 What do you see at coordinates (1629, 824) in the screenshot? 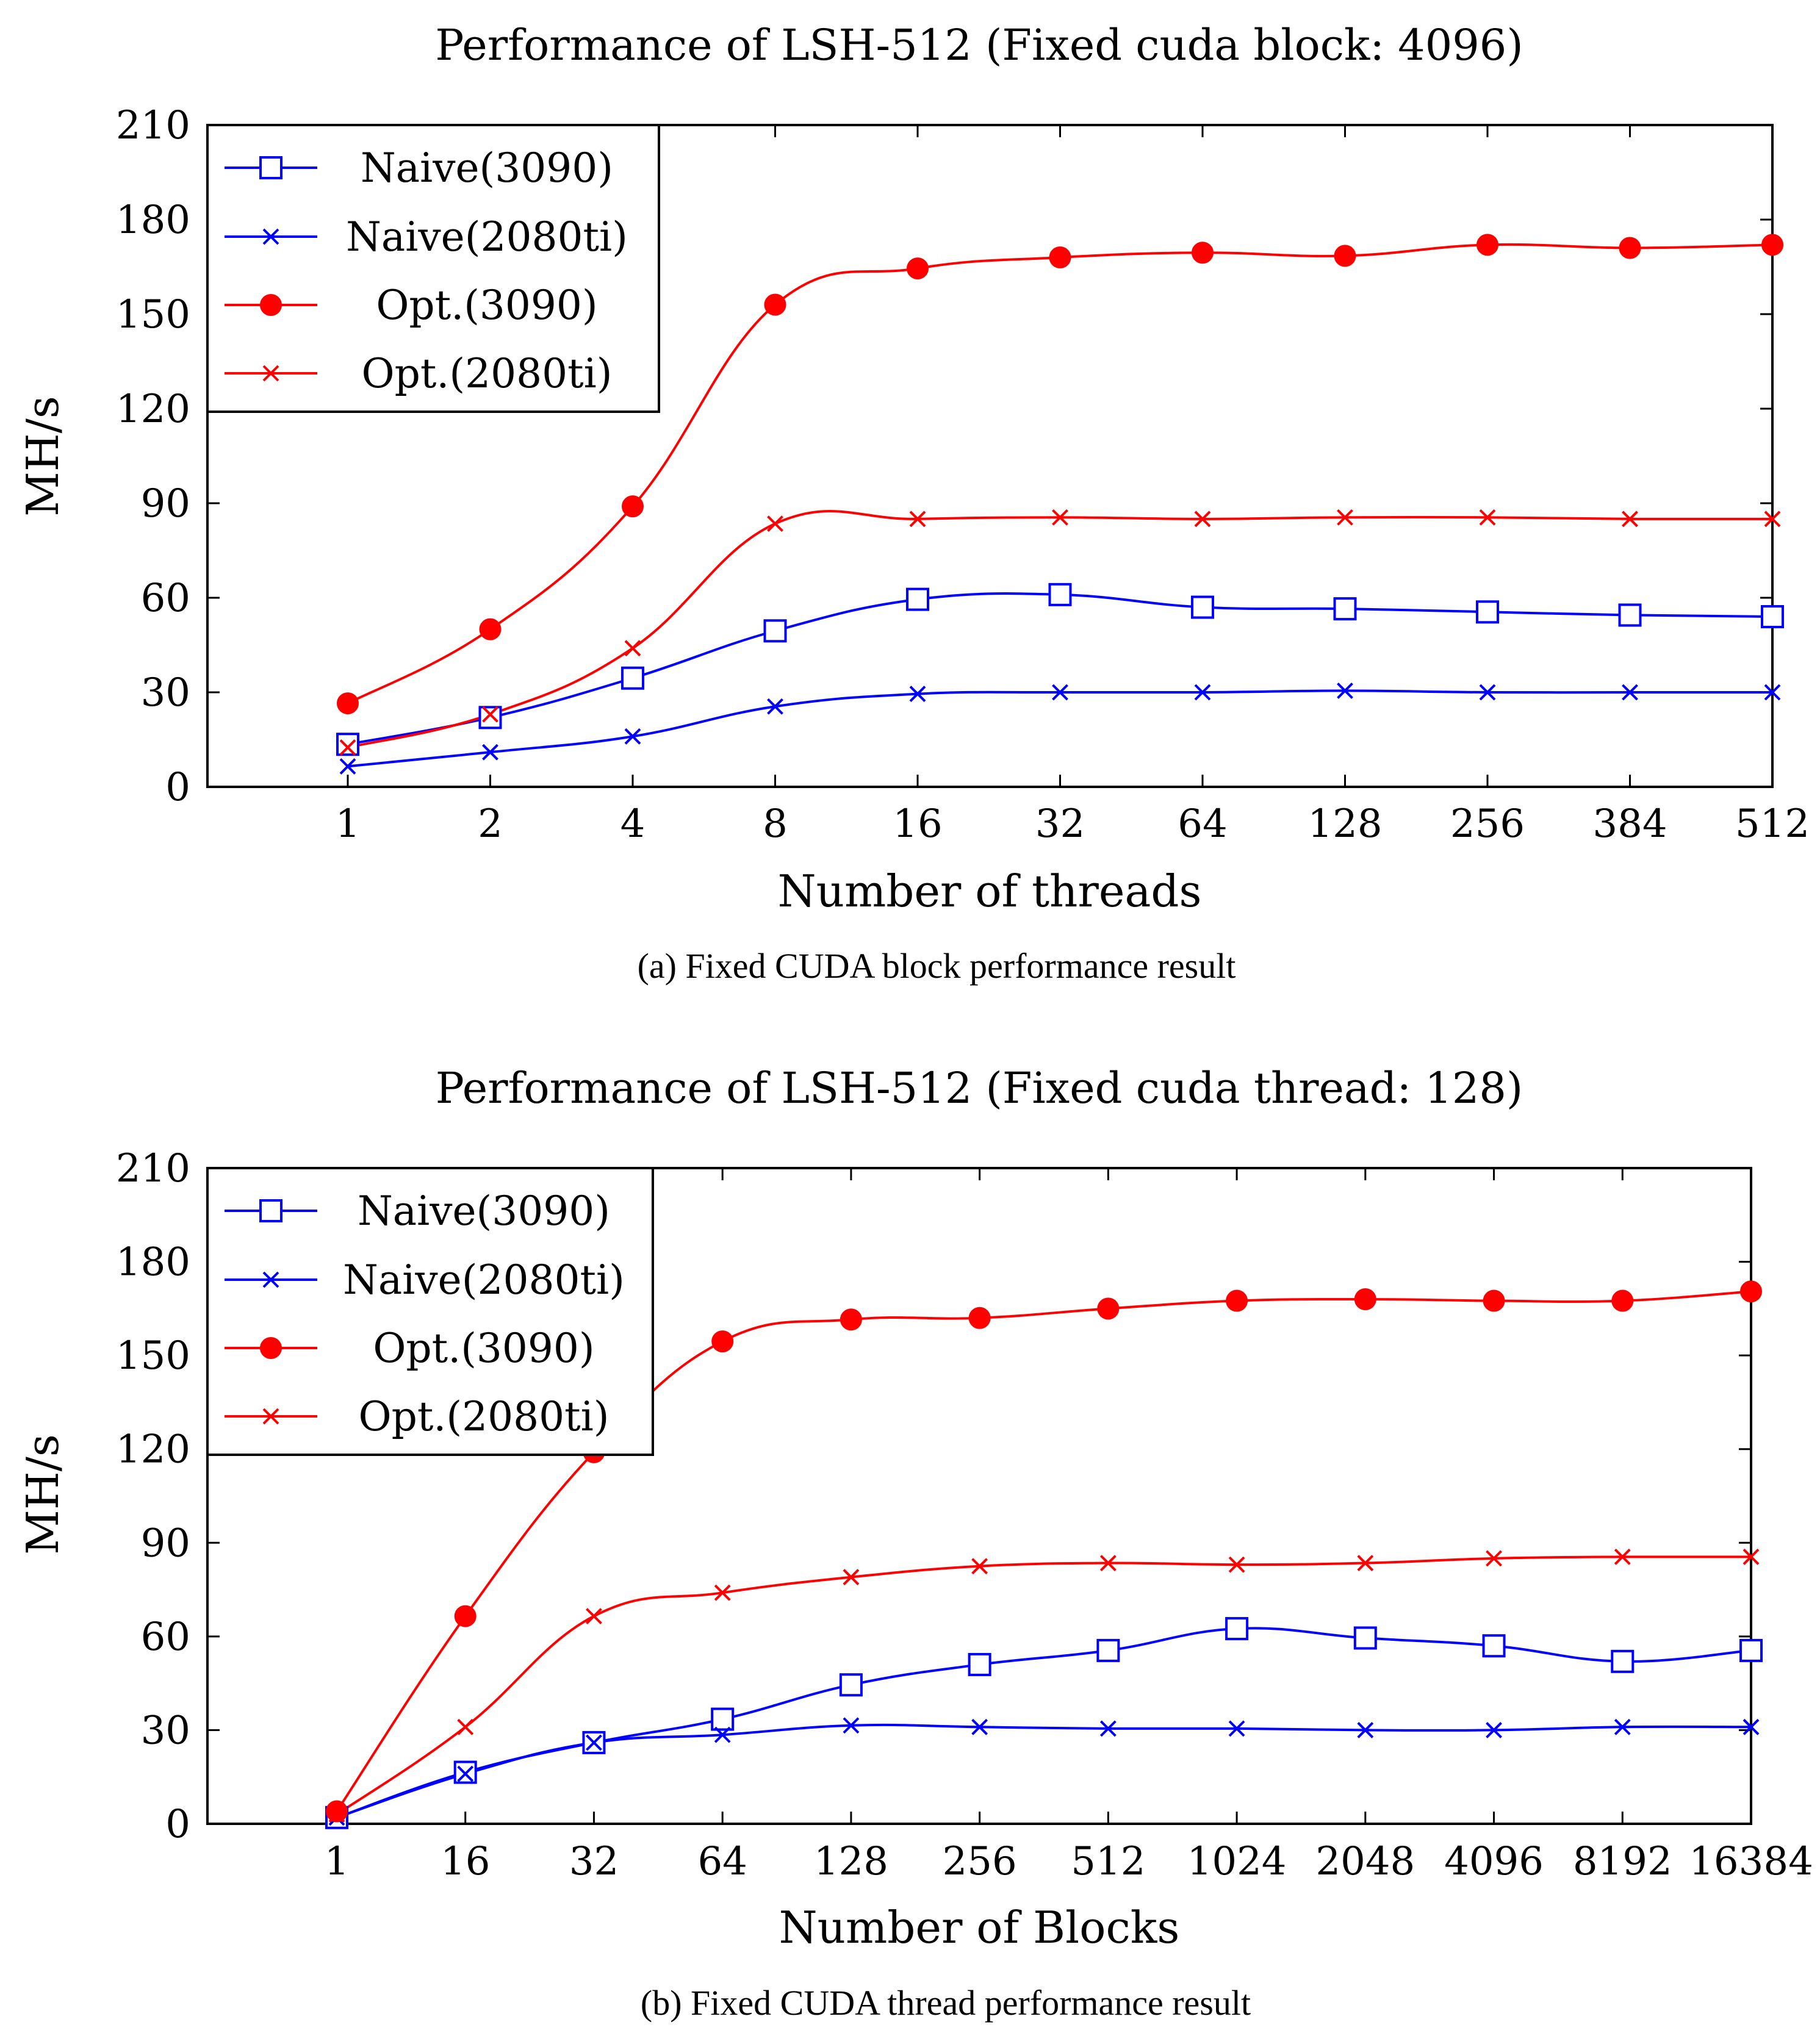
I see `x-tick-label: 384` at bounding box center [1629, 824].